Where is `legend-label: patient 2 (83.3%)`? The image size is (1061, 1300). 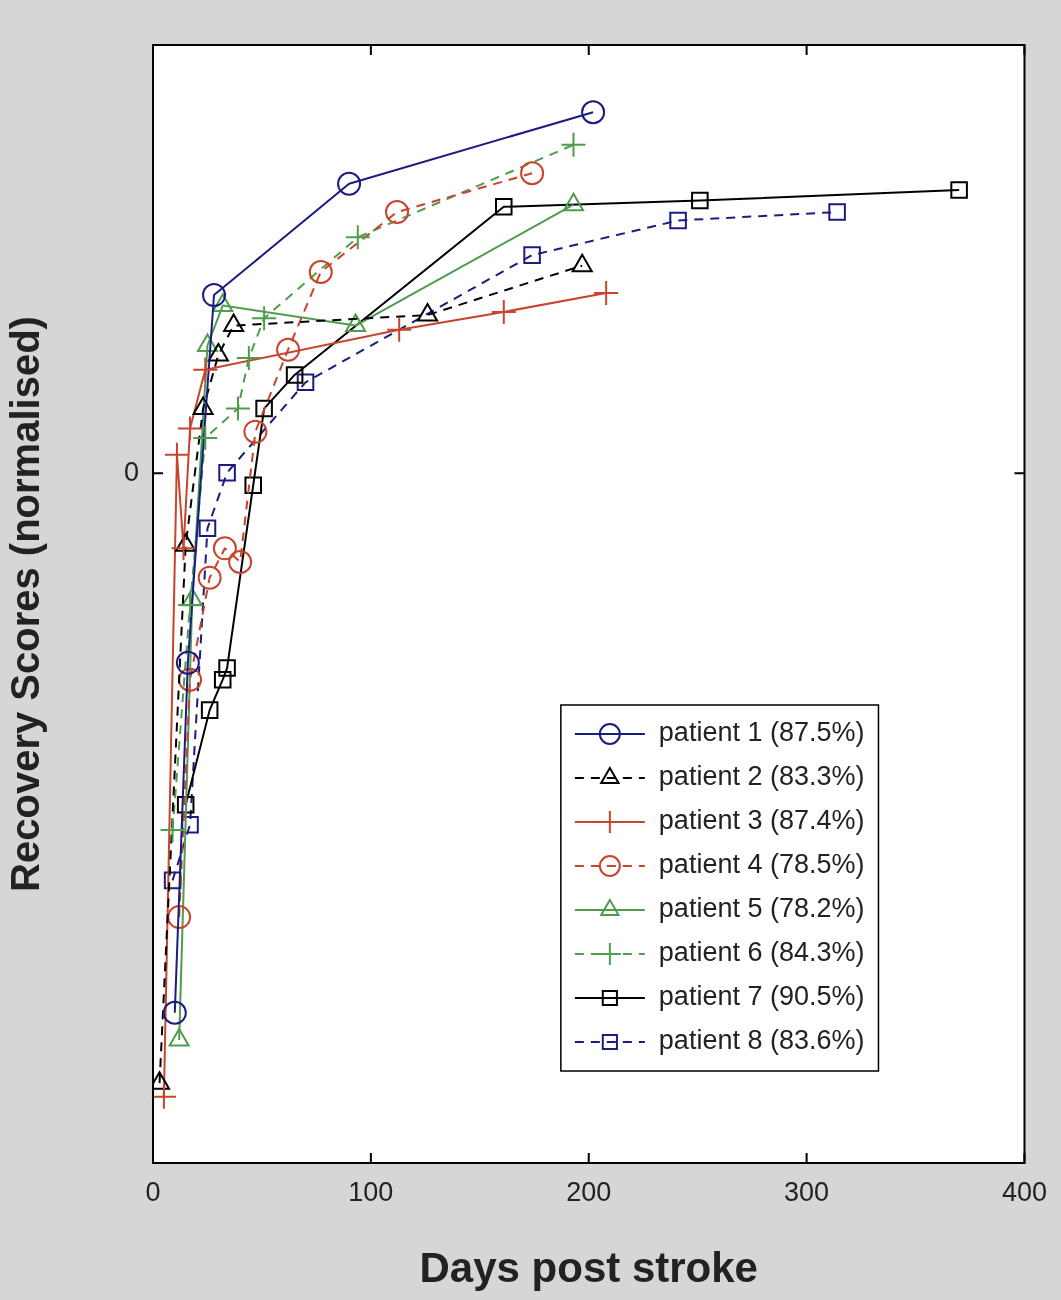
legend-label: patient 2 (83.3%) is located at coordinates (761, 776).